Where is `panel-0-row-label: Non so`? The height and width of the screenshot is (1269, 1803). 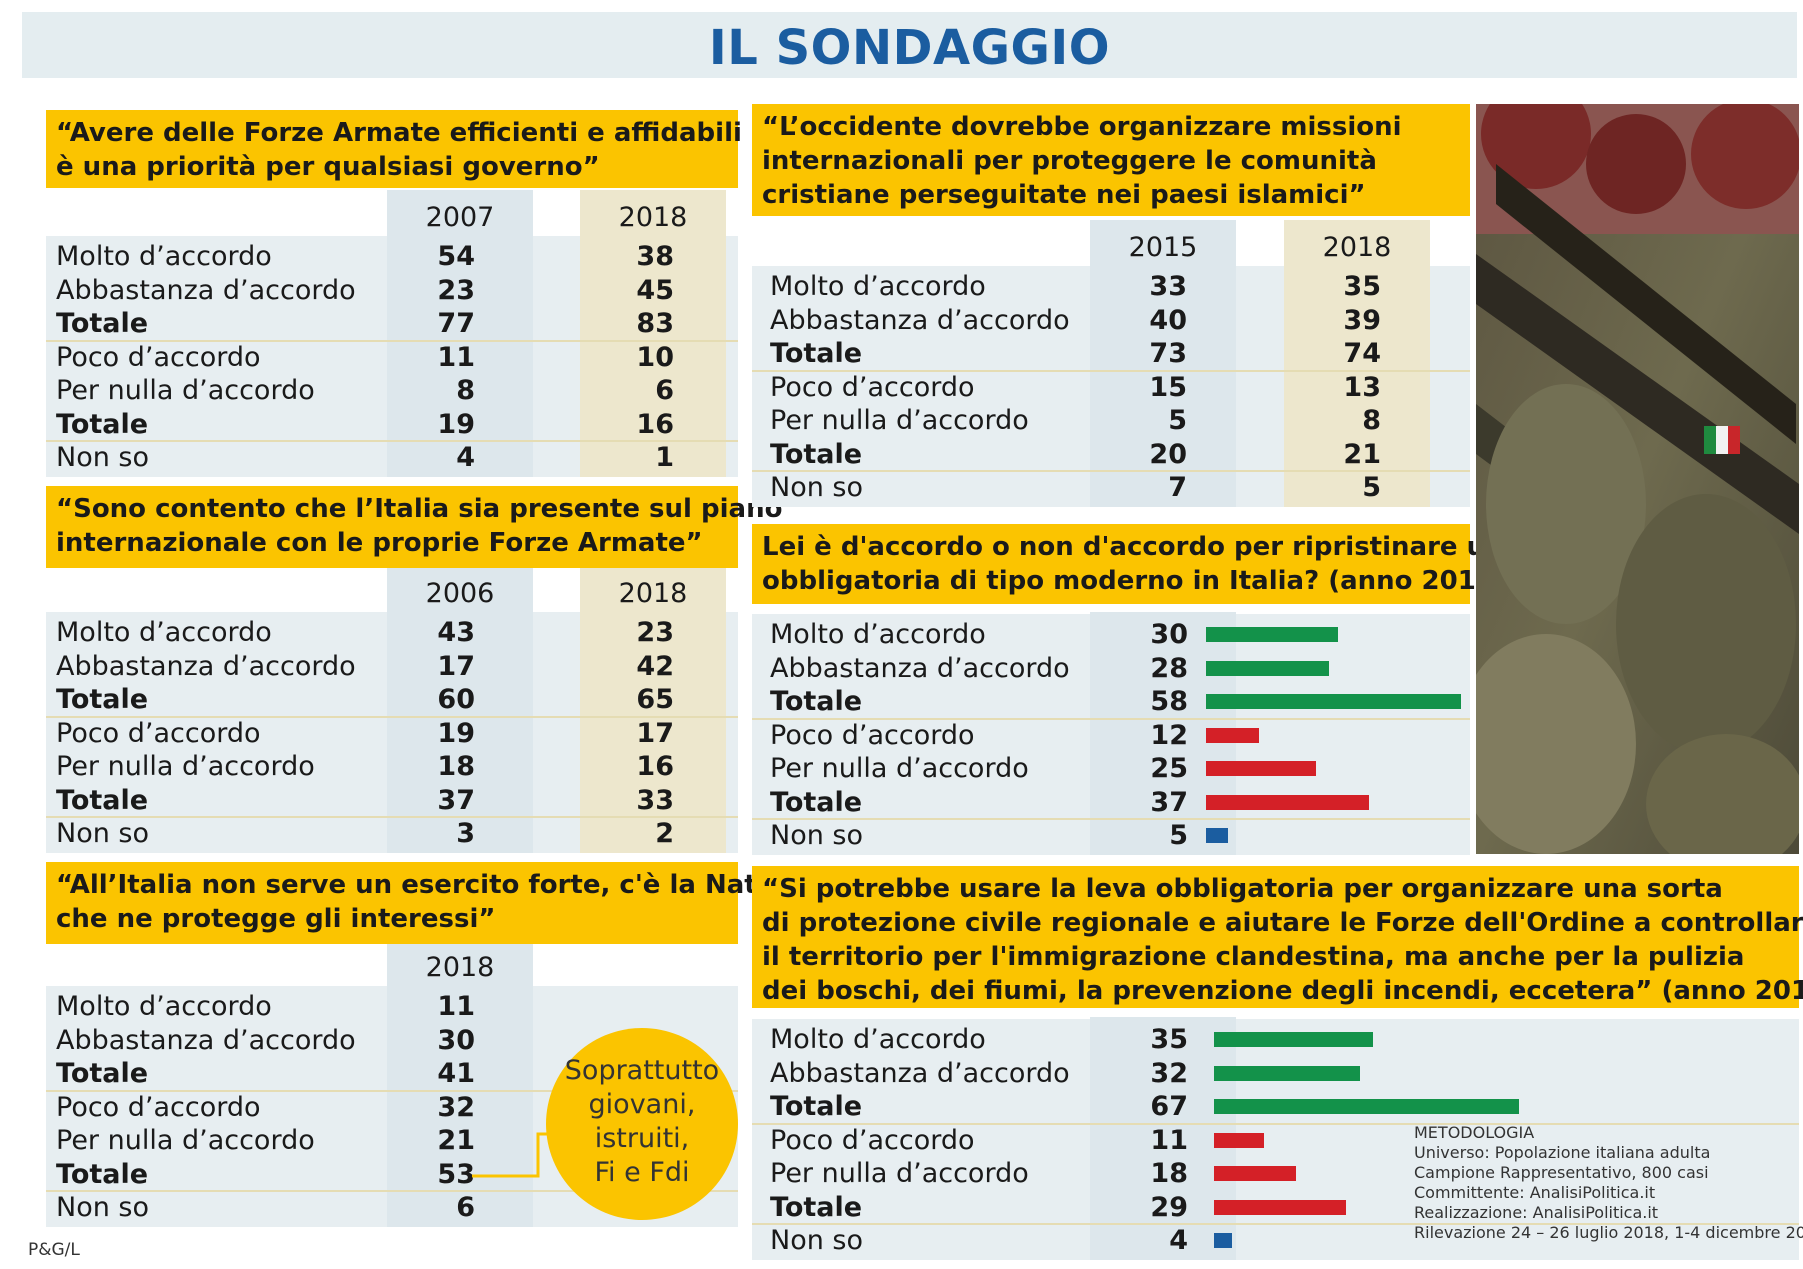 panel-0-row-label: Non so is located at coordinates (102, 457).